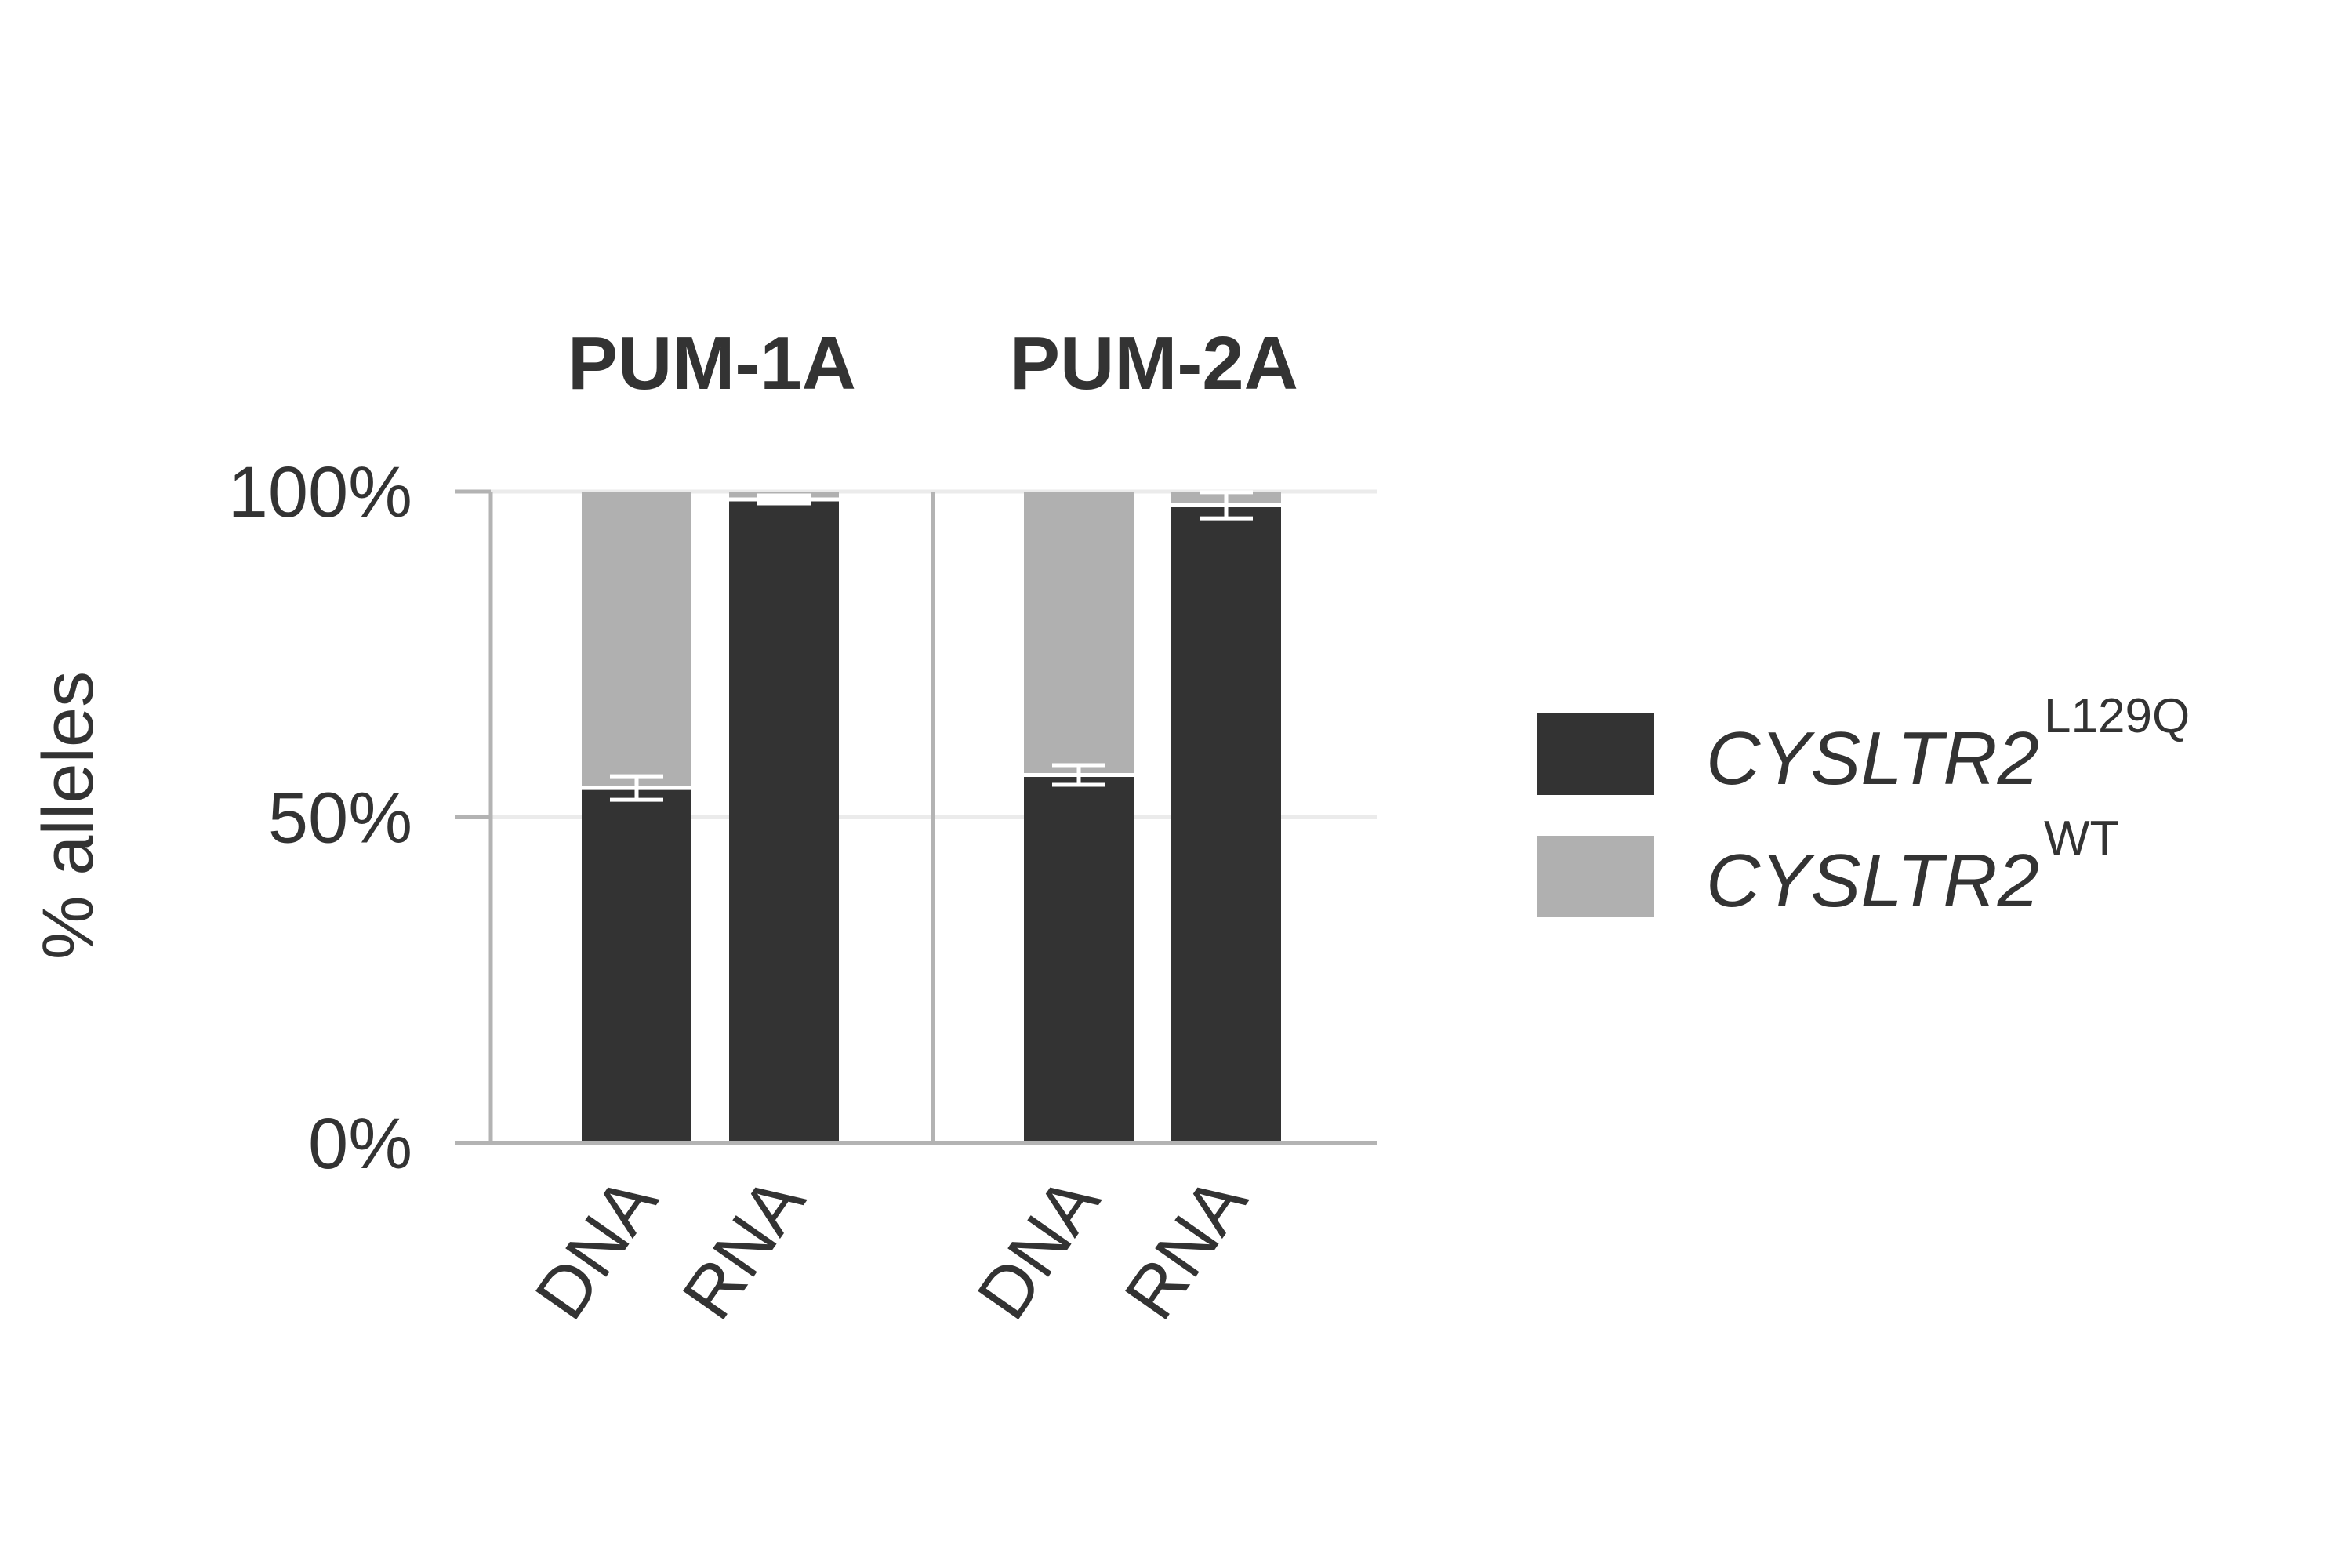  Describe the element at coordinates (320, 492) in the screenshot. I see `y-tick-label-2: 100%` at that location.